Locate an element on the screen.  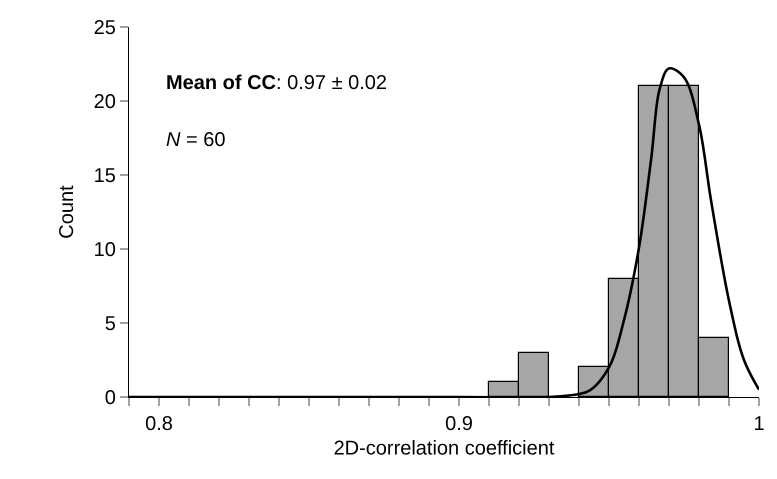
x-tick-label: 0.8 is located at coordinates (159, 424).